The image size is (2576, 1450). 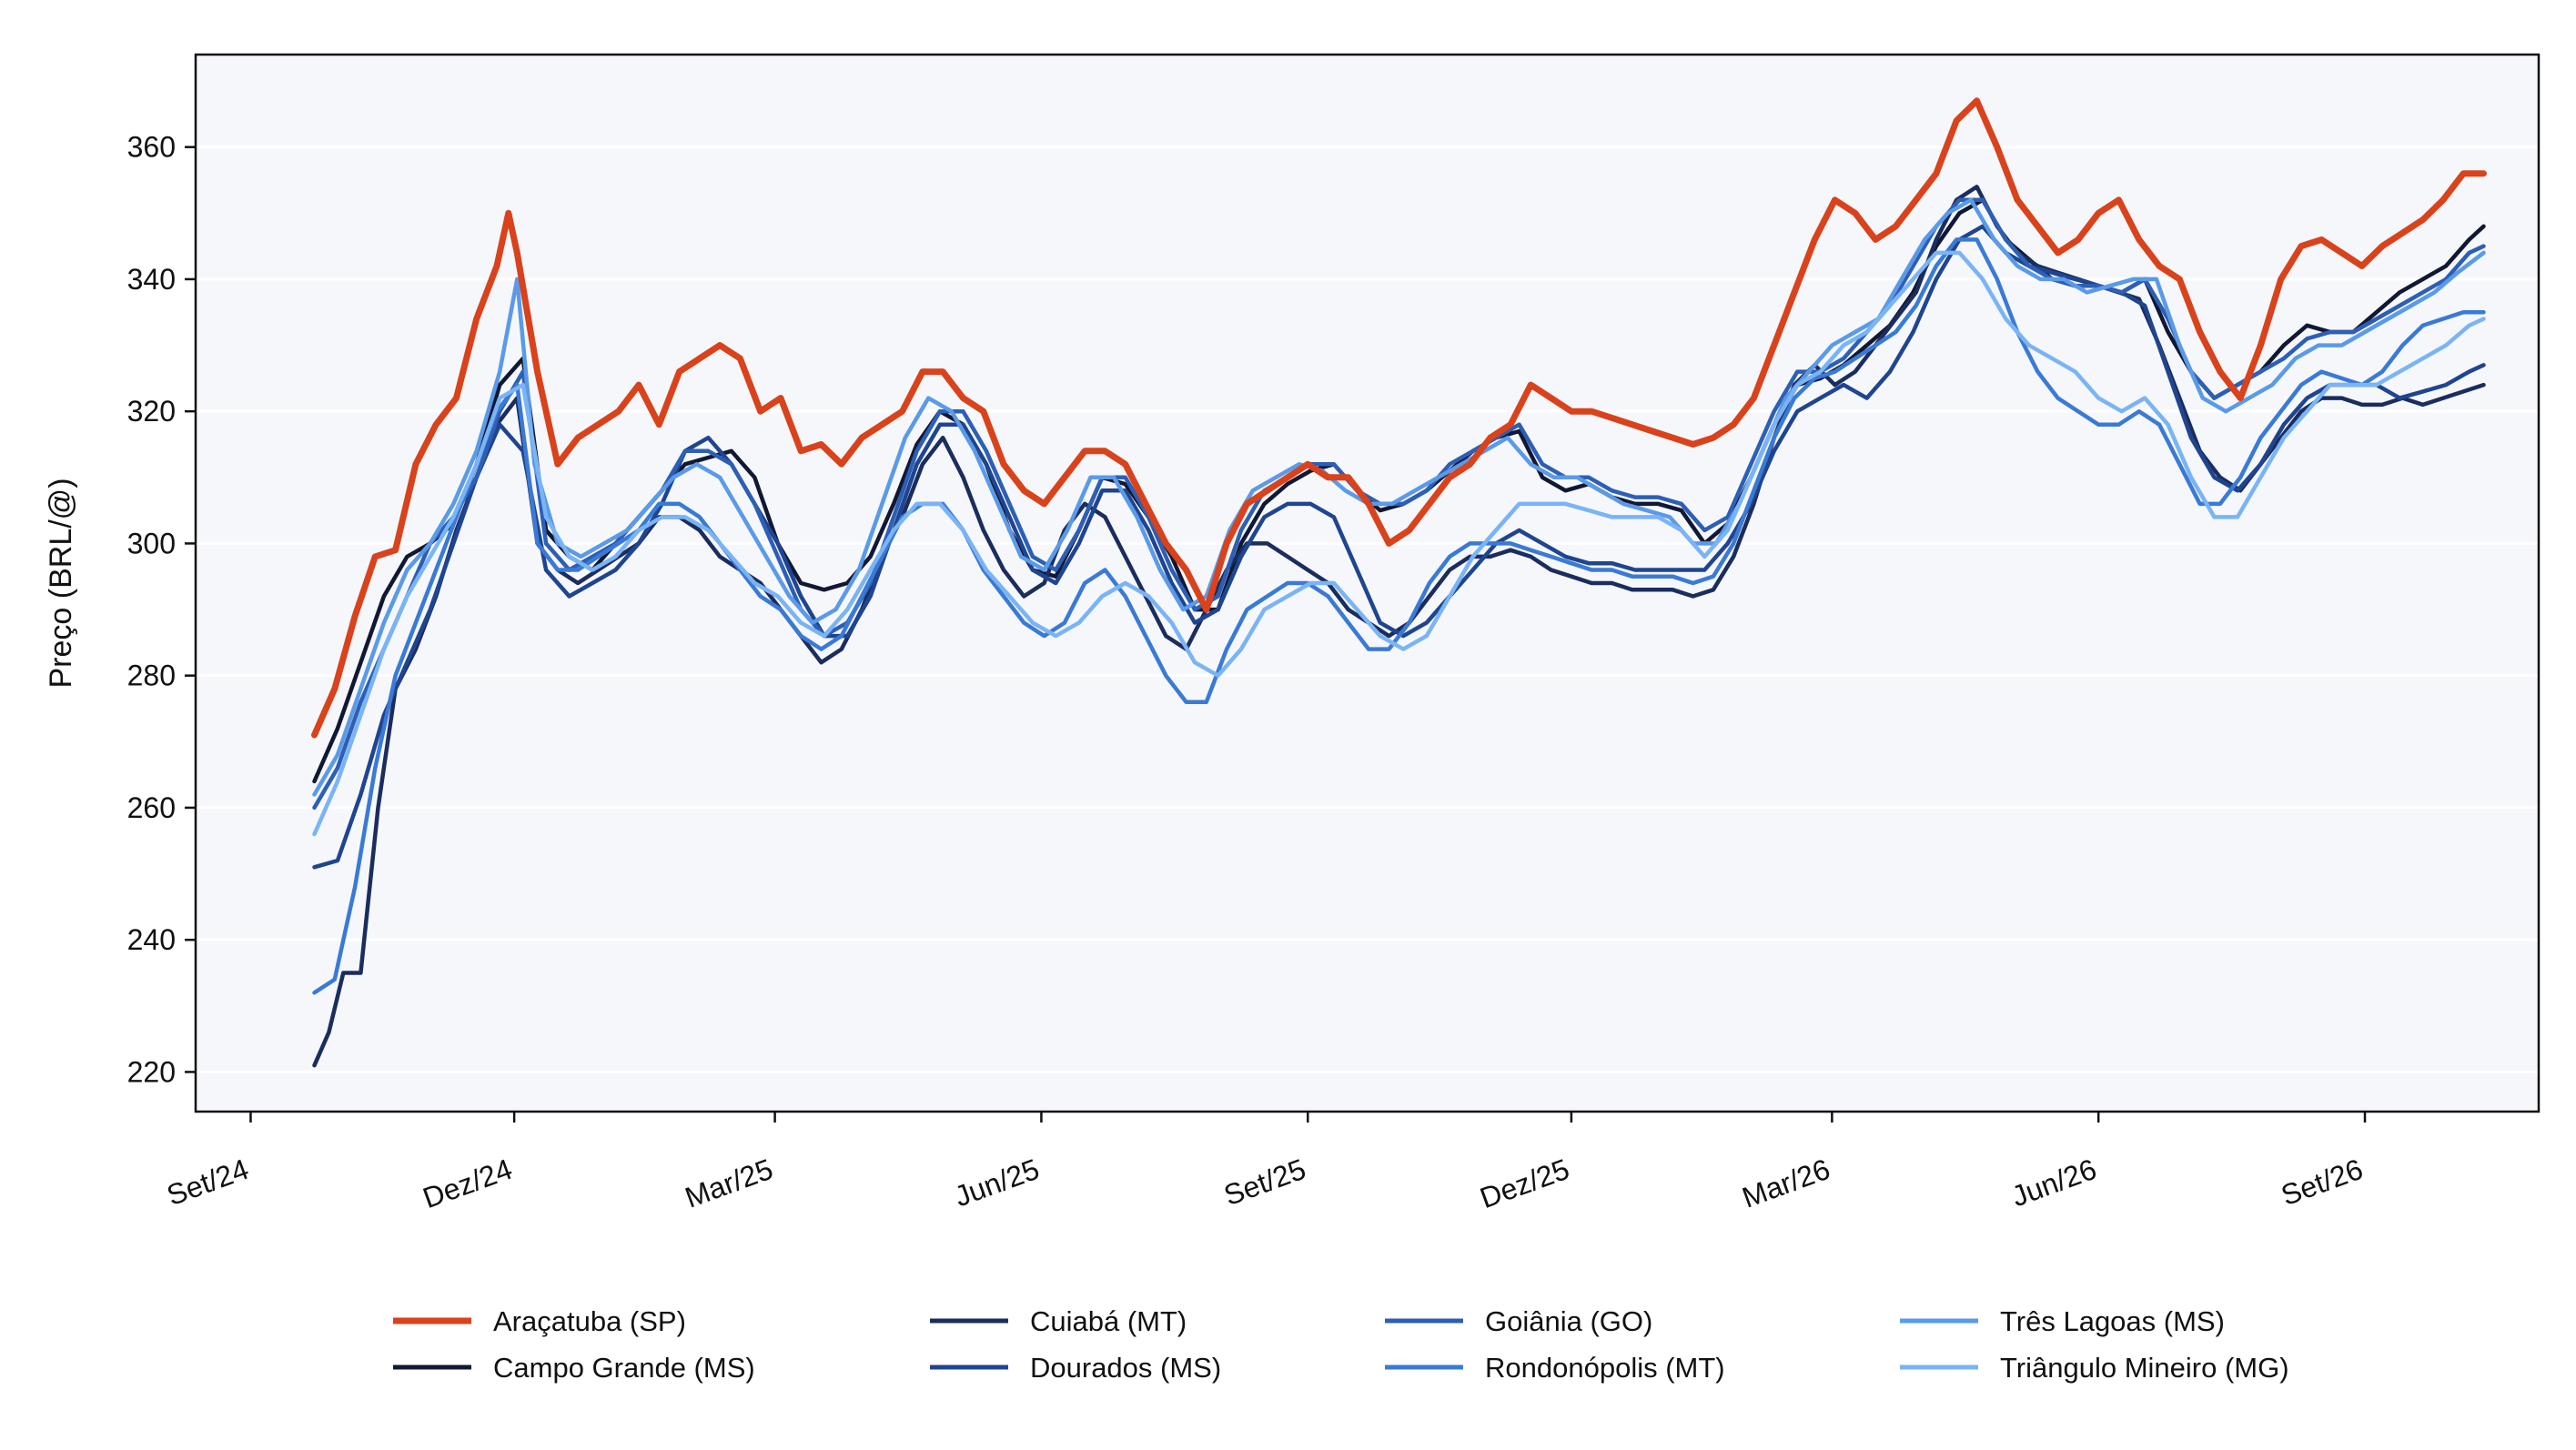 I want to click on legend-item: Campo Grande (MS), so click(x=574, y=1368).